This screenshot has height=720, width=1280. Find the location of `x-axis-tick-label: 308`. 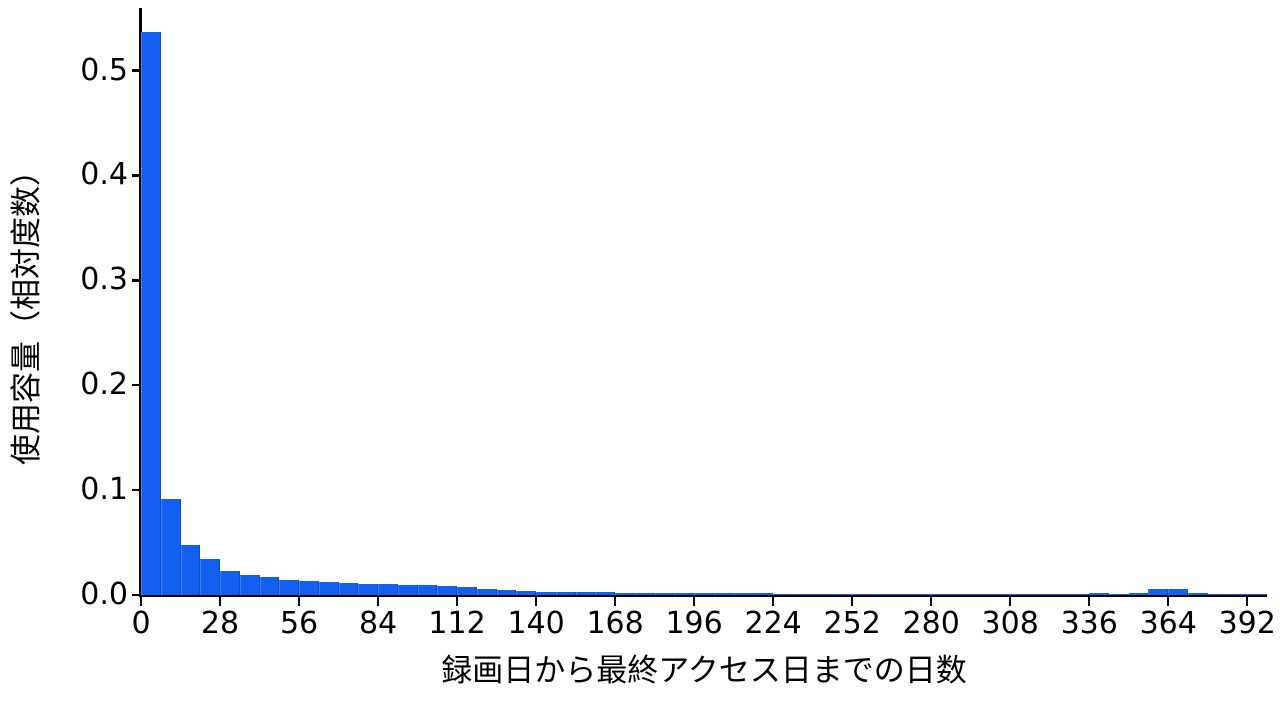

x-axis-tick-label: 308 is located at coordinates (1010, 623).